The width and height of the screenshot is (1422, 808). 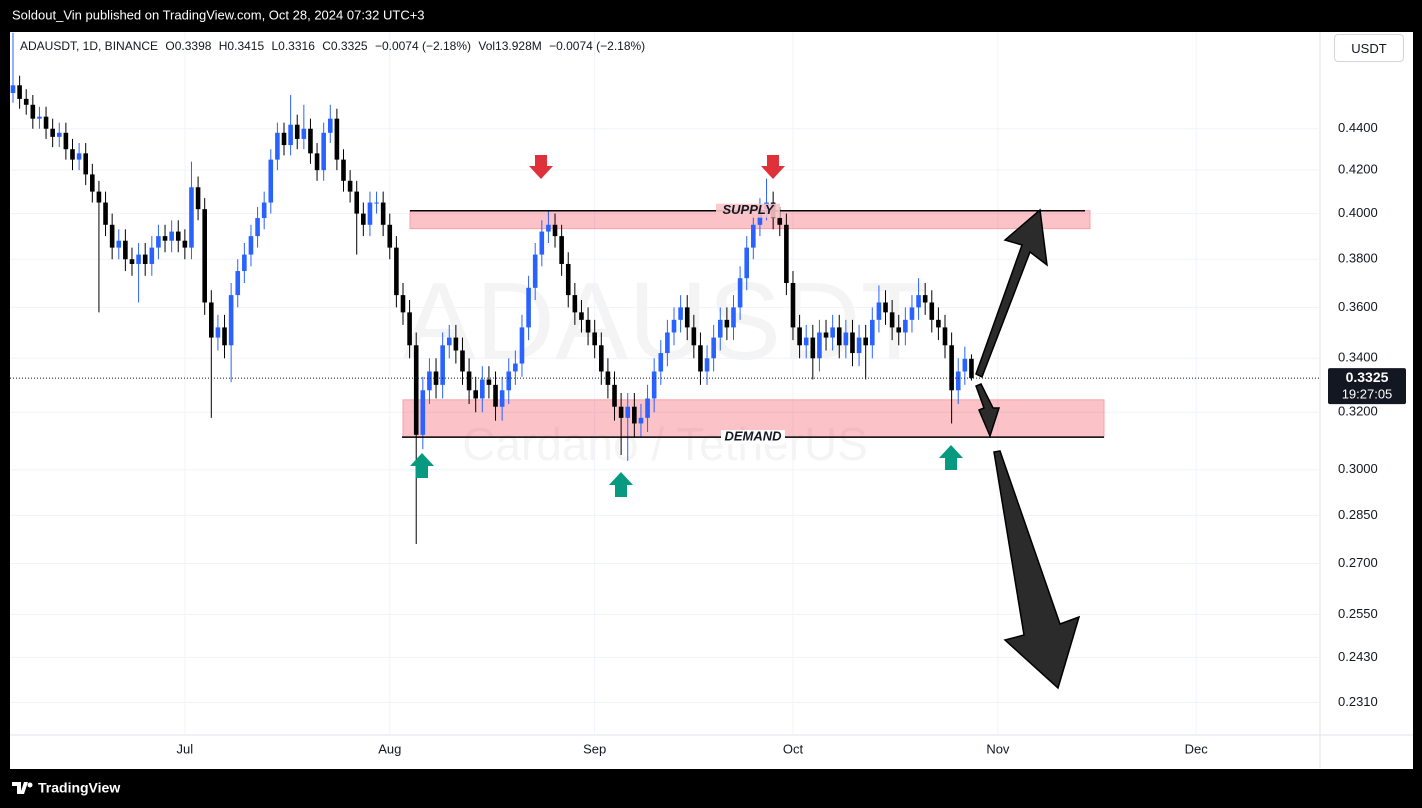 What do you see at coordinates (1358, 468) in the screenshot?
I see `y-tick-label: 0.3000` at bounding box center [1358, 468].